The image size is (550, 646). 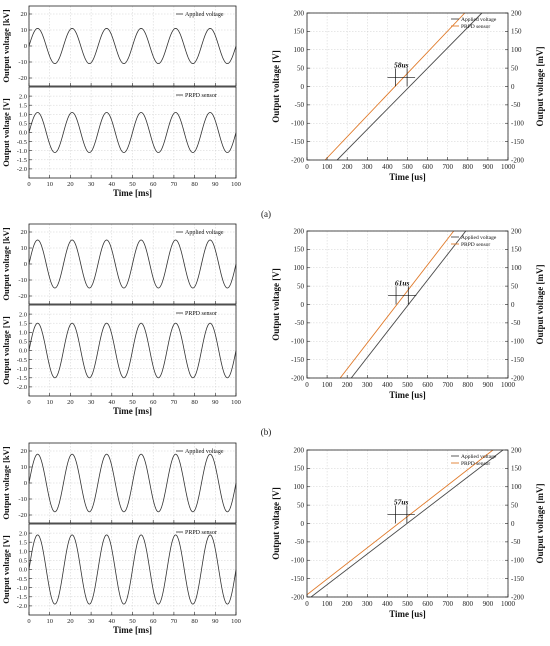 I want to click on x-tick-label: 700, so click(x=447, y=167).